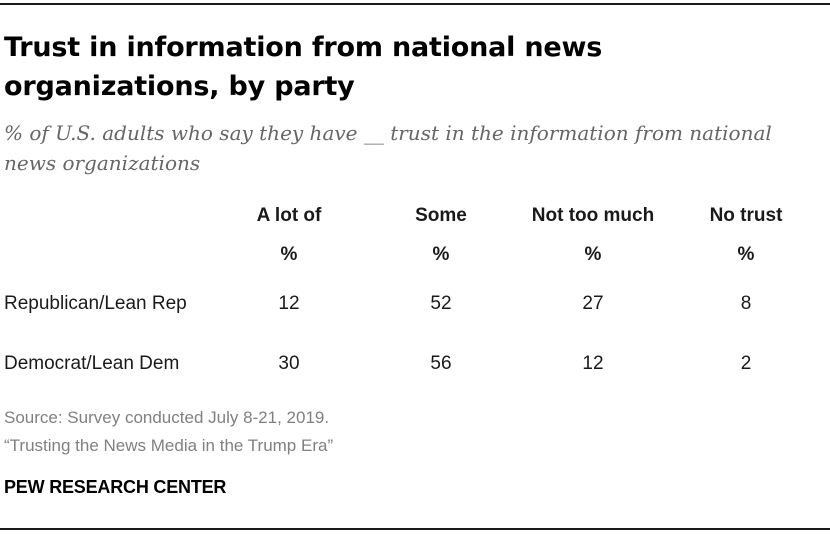  What do you see at coordinates (289, 363) in the screenshot?
I see `data-cell: 30` at bounding box center [289, 363].